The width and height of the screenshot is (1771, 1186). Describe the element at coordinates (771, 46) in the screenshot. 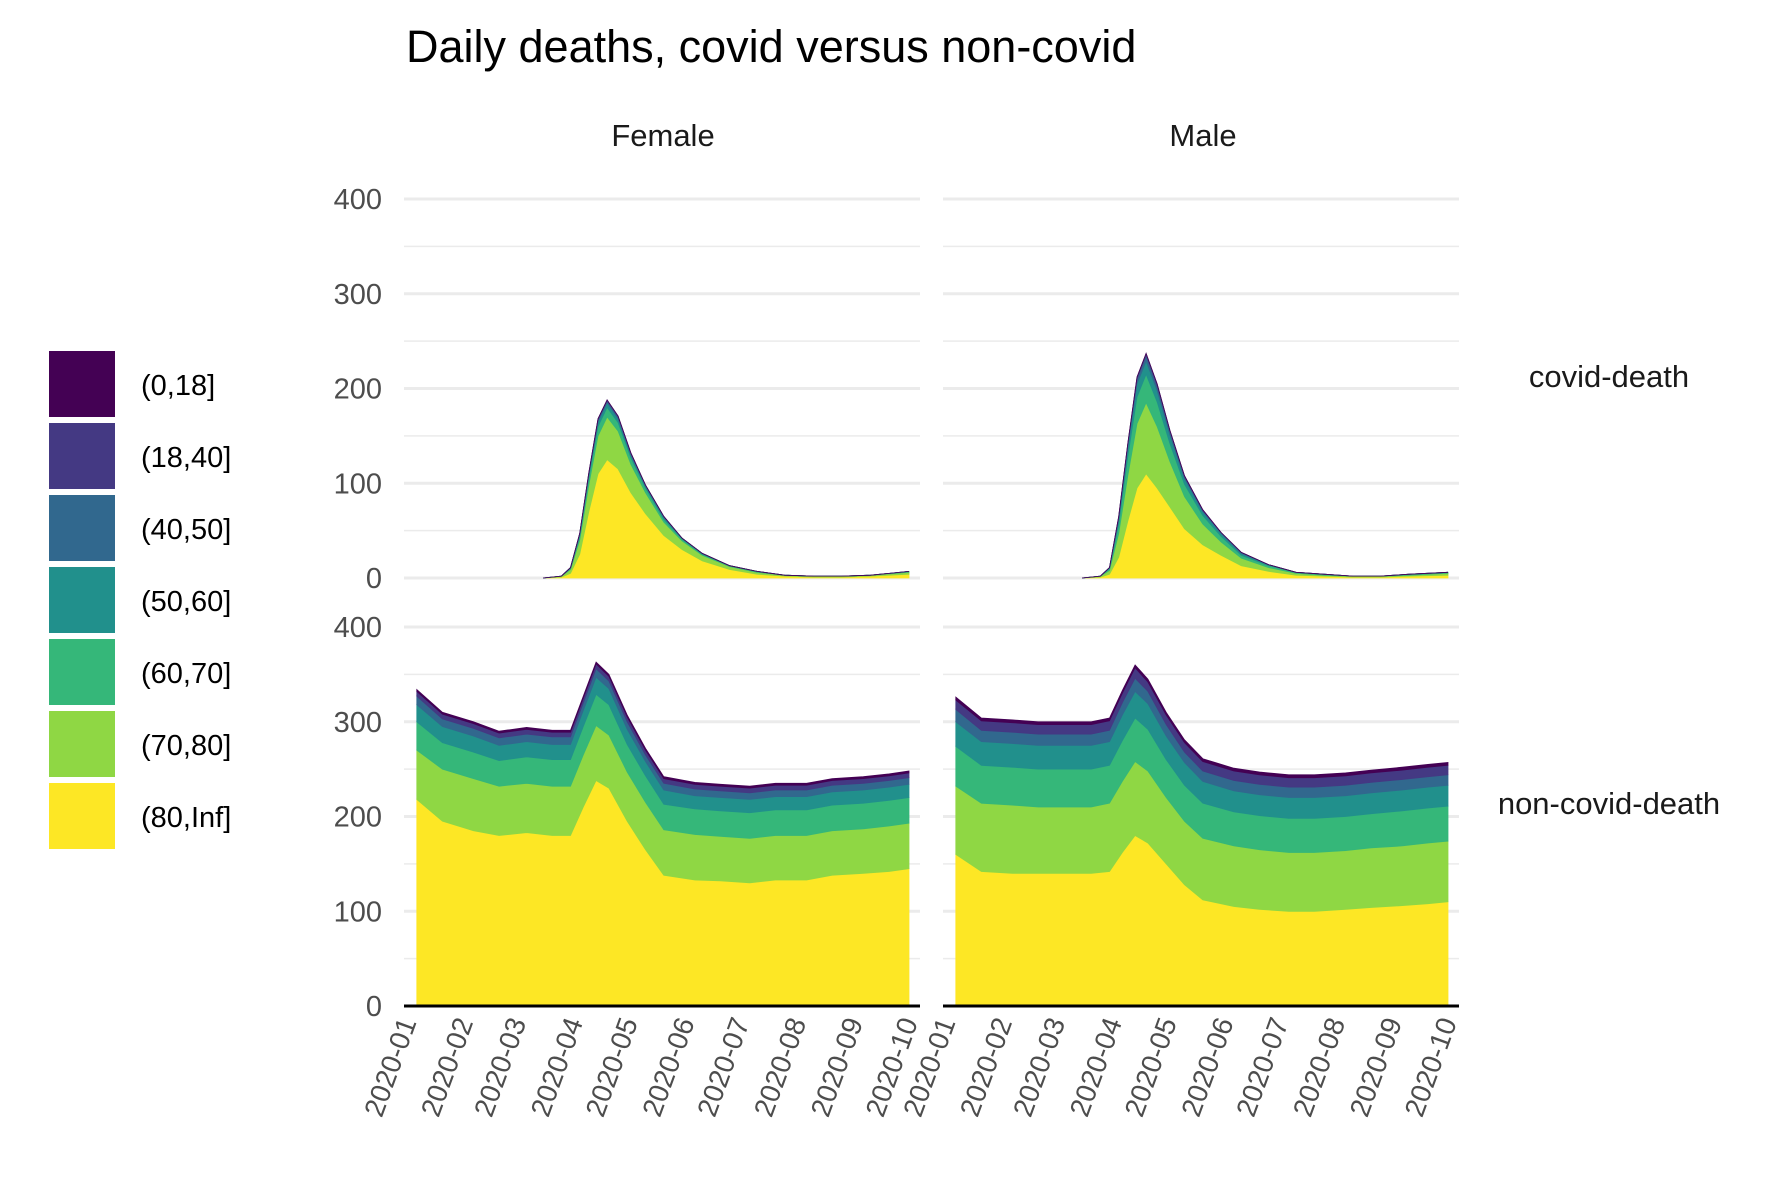

I see `chart-title: Daily deaths, covid versus non-covid` at that location.